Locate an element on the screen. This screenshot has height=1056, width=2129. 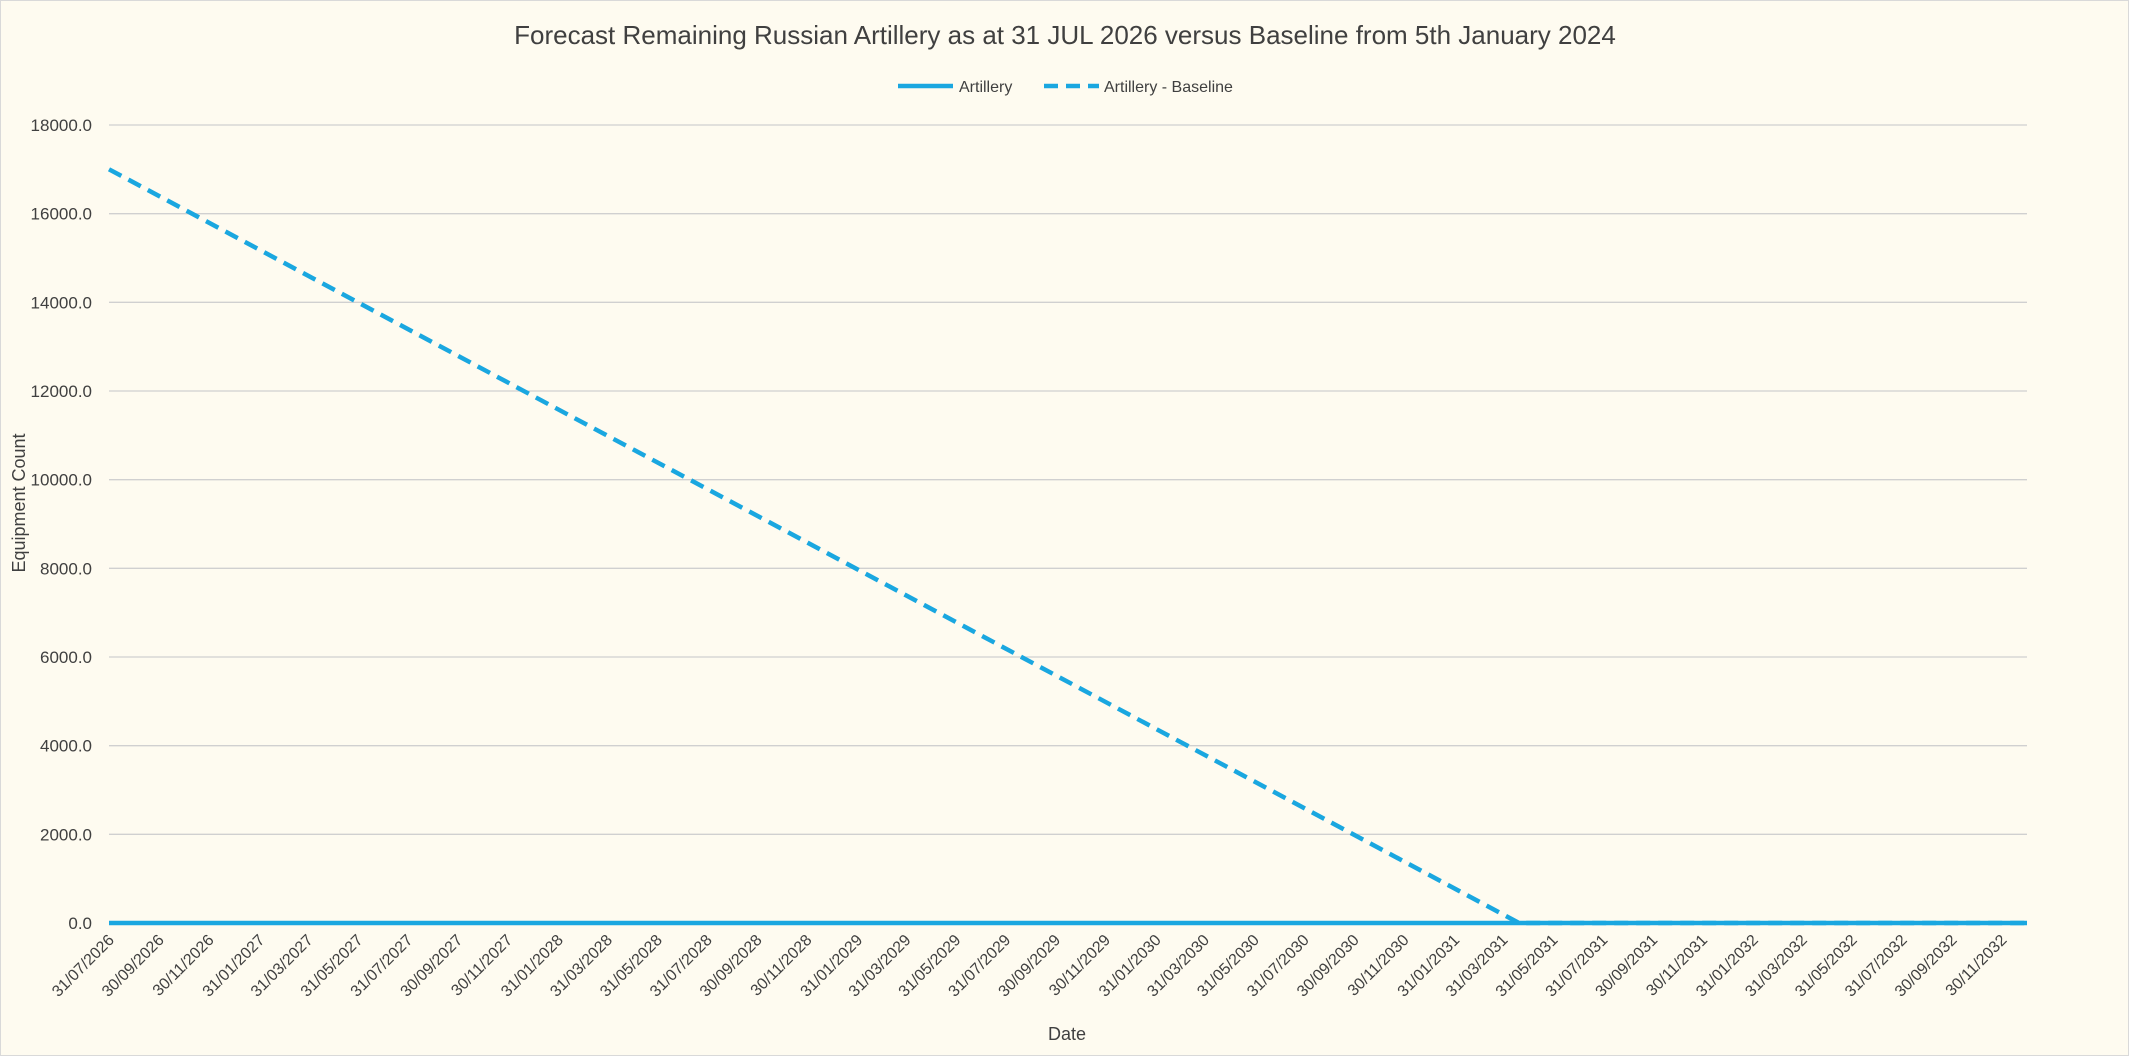
y-tick-label: 2000.0 is located at coordinates (66, 834).